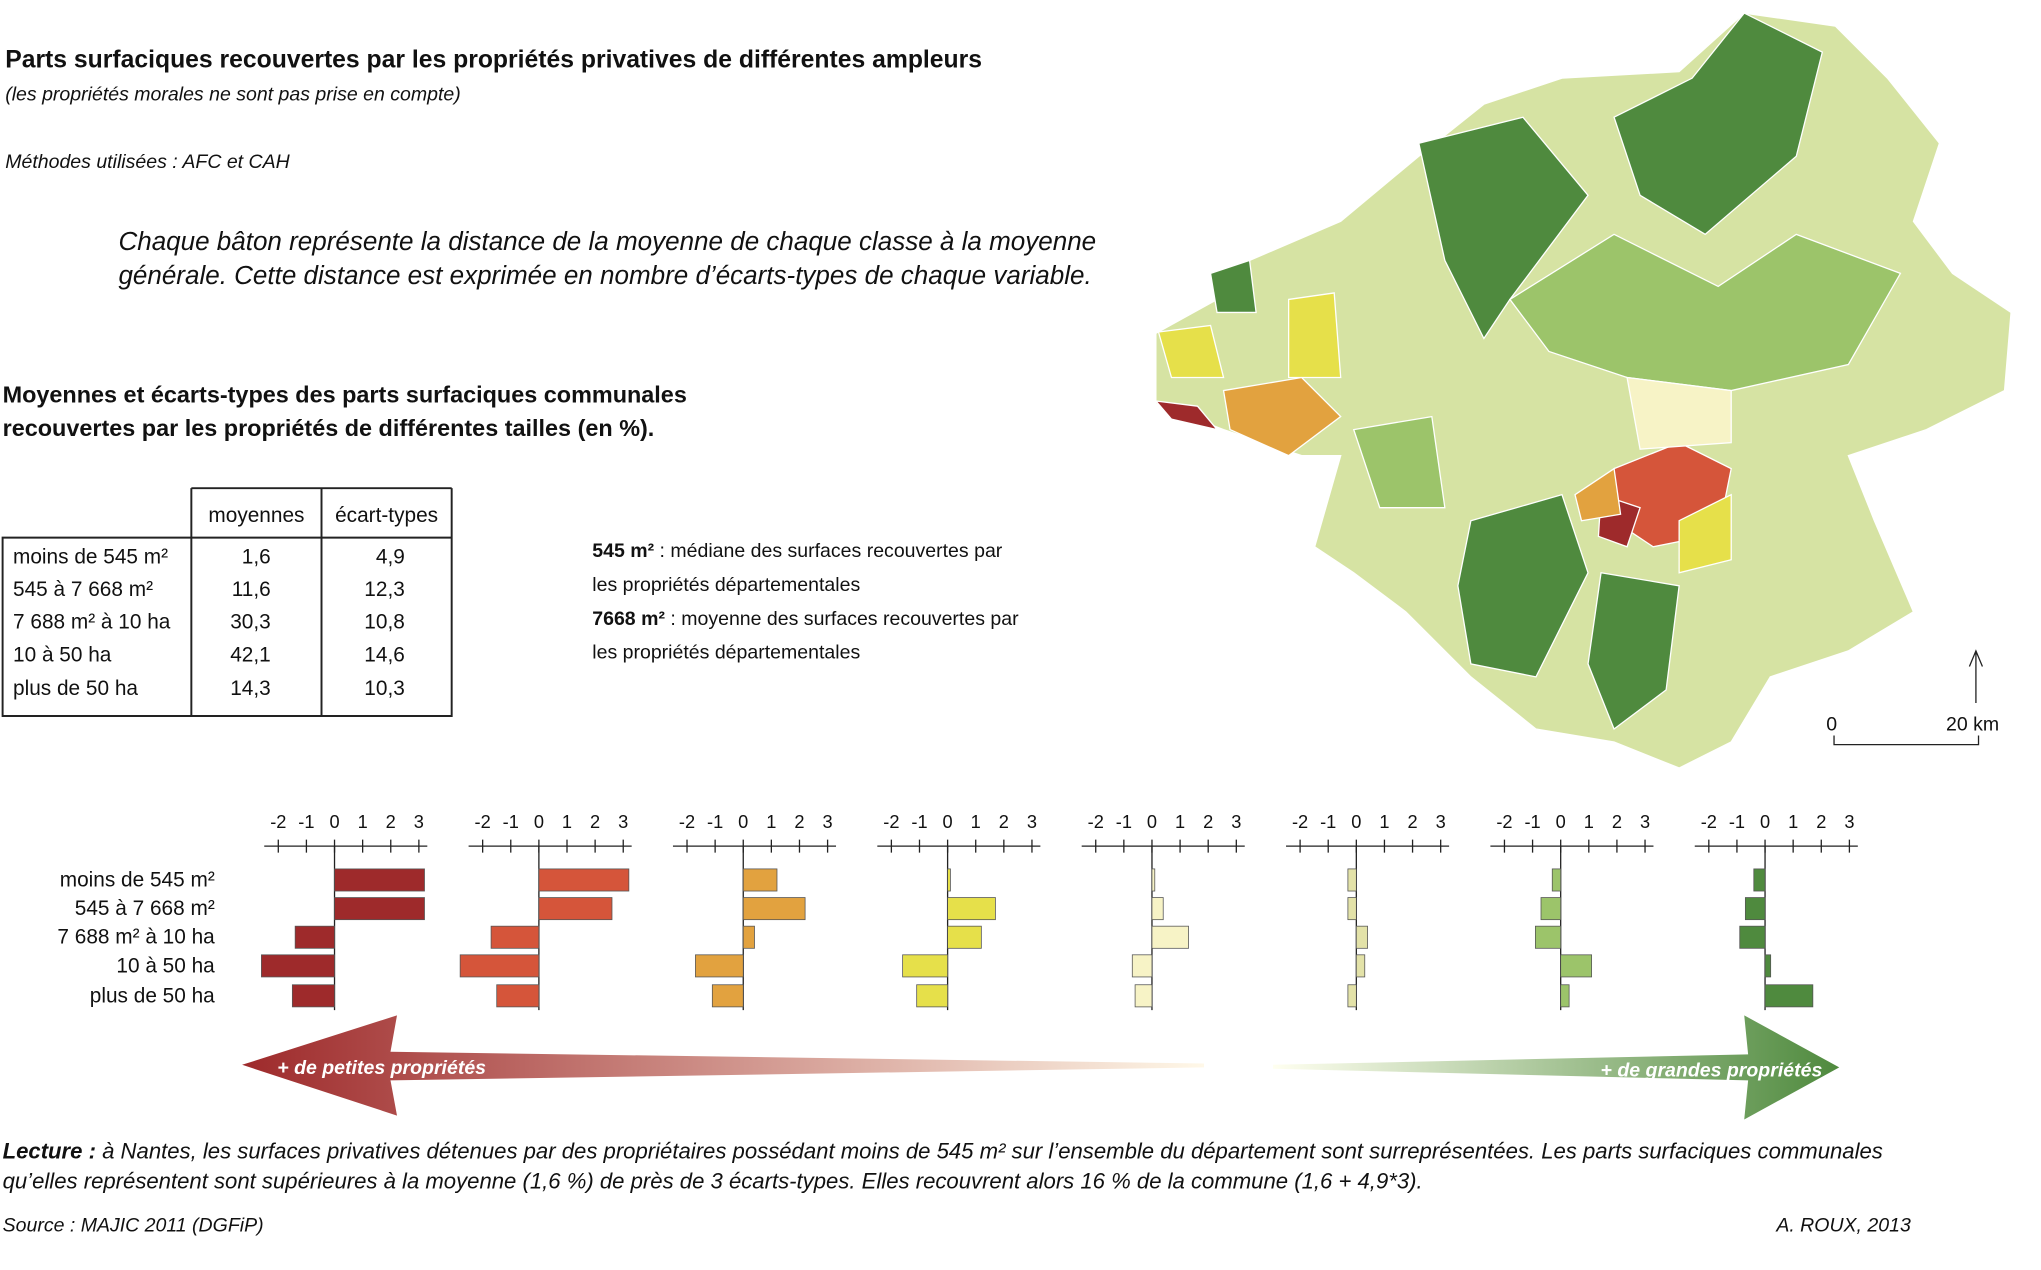 Image resolution: width=2041 pixels, height=1270 pixels. What do you see at coordinates (90, 557) in the screenshot?
I see `row-label: moins de 545 m²` at bounding box center [90, 557].